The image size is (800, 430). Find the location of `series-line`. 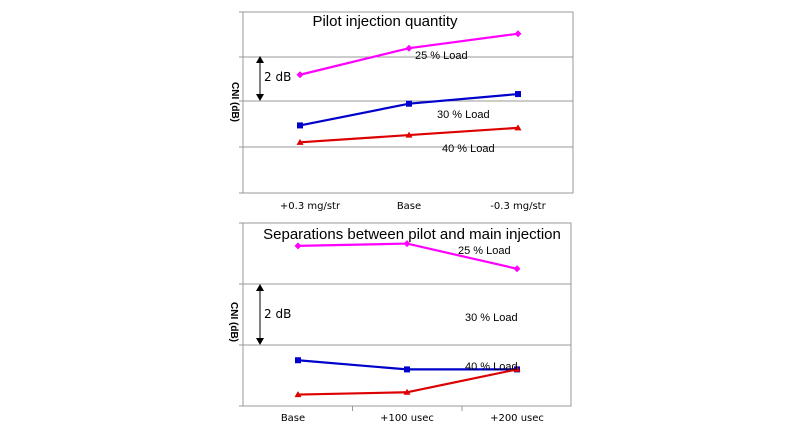

series-line is located at coordinates (409, 54).